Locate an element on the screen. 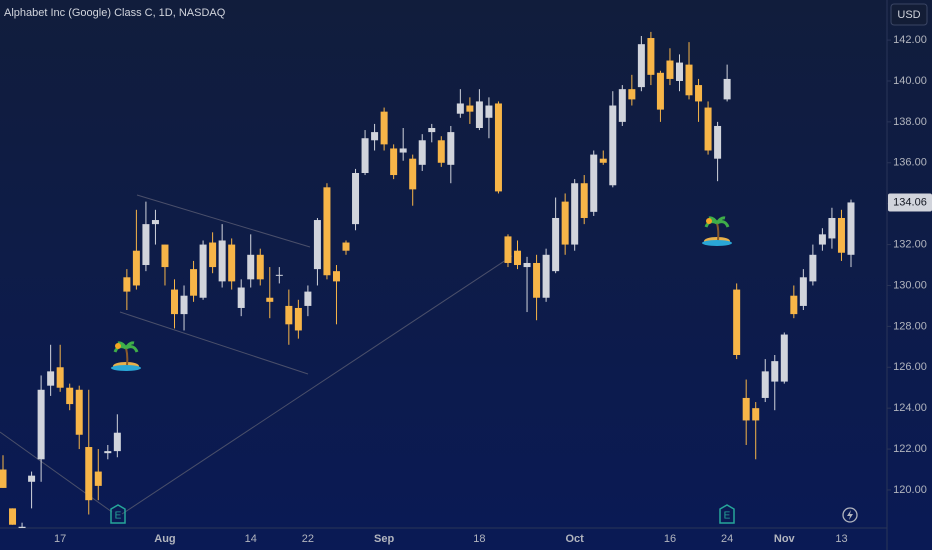 The height and width of the screenshot is (550, 932). x-tick-label: Aug is located at coordinates (164, 539).